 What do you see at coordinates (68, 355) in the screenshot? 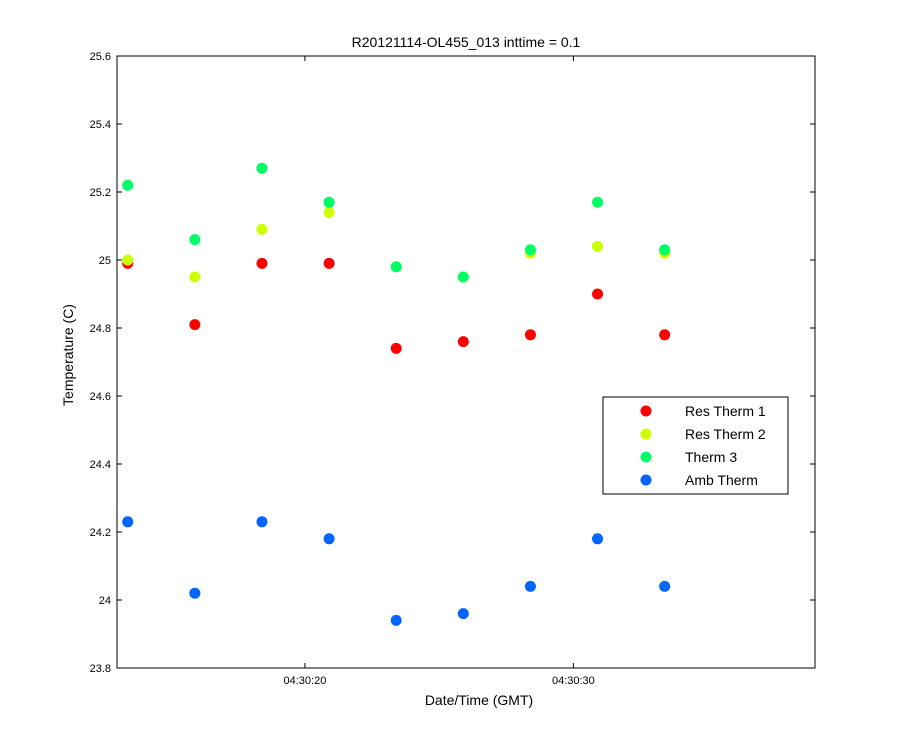
I see `y-axis-label: Temperature (C)` at bounding box center [68, 355].